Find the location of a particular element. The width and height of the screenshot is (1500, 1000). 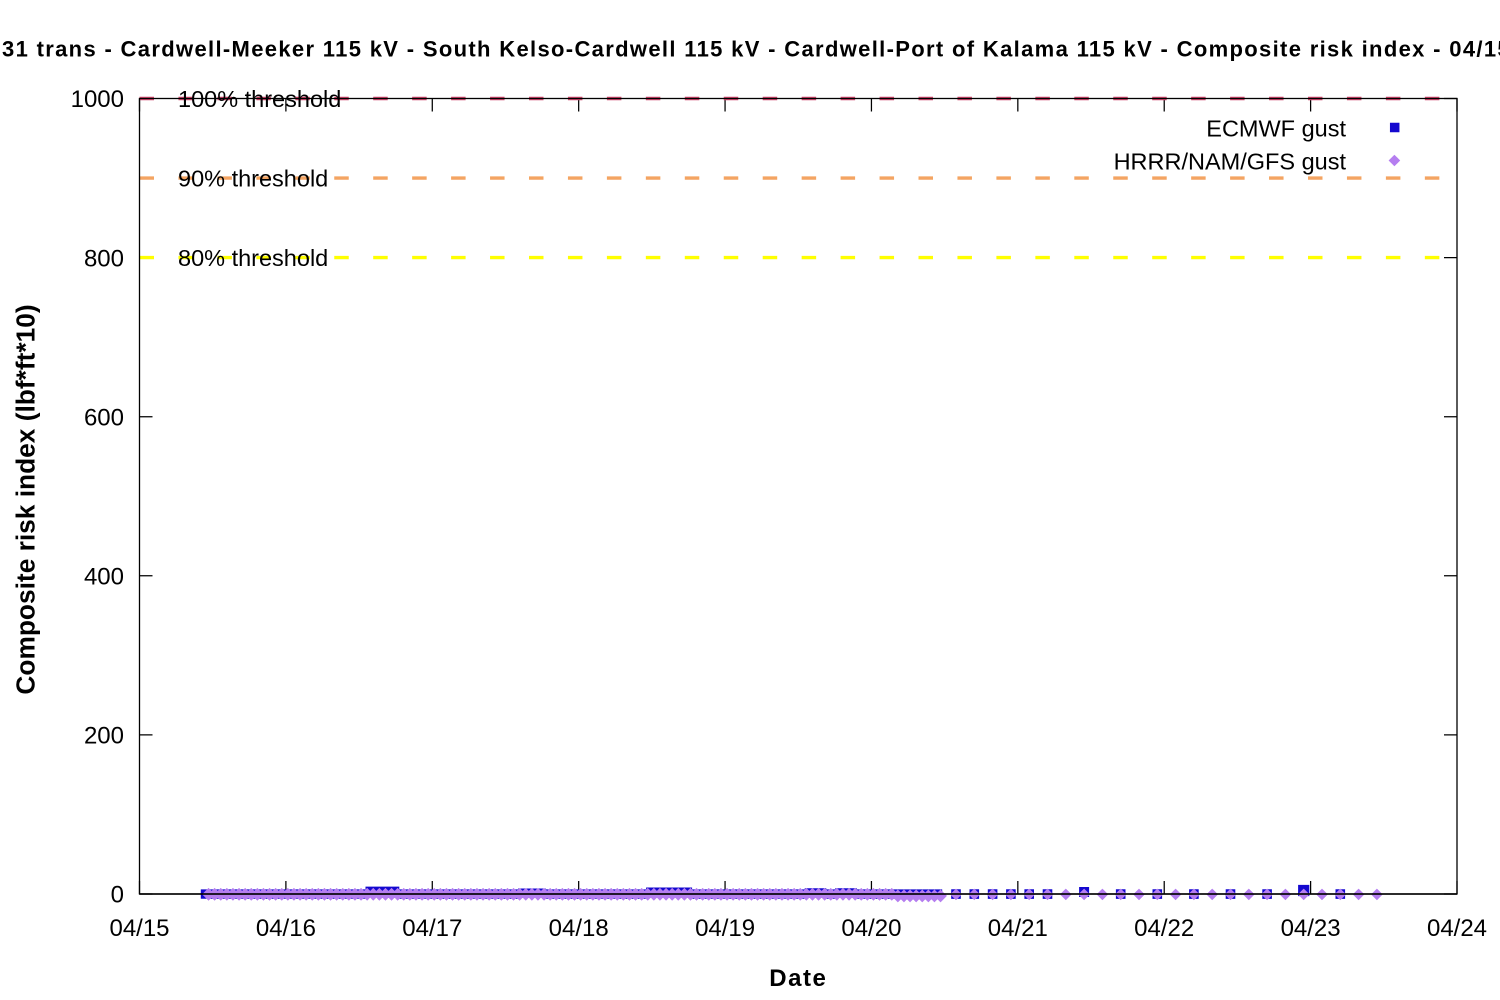

svg-text: 04/17 is located at coordinates (432, 928).